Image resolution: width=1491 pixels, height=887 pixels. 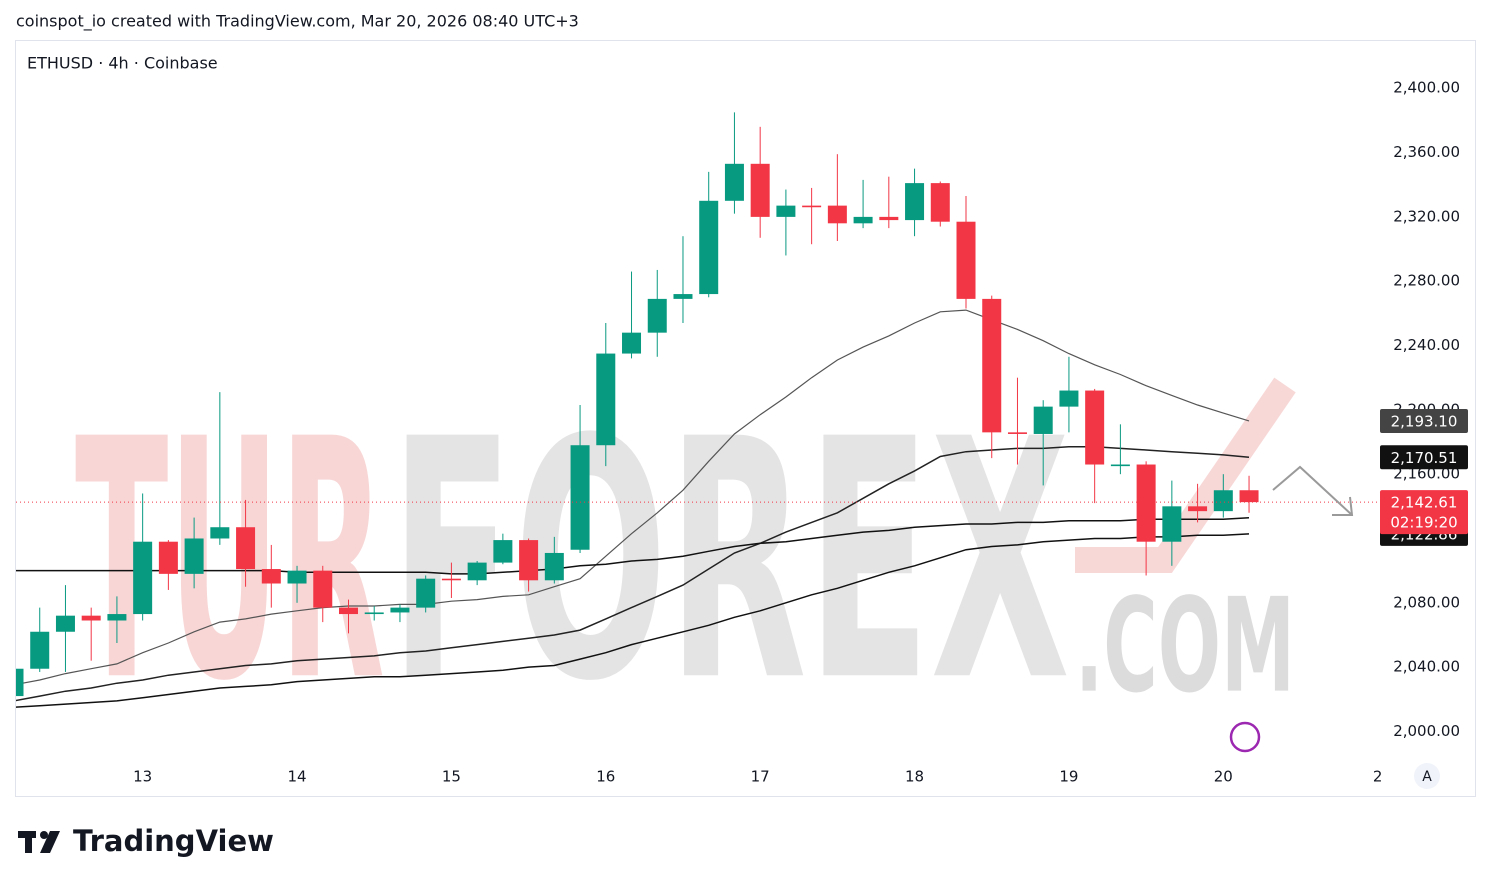 I want to click on chart-title: ETHUSD · 4h · Coinbase, so click(x=122, y=63).